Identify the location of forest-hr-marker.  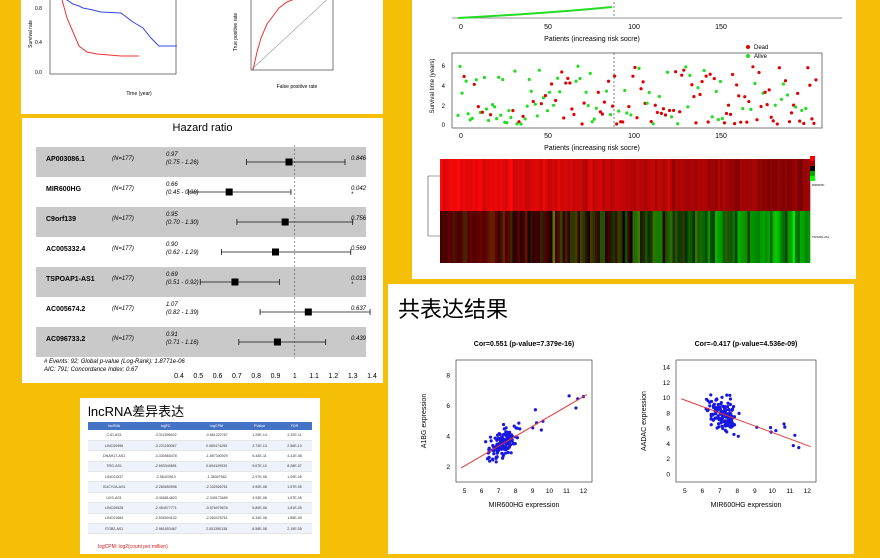
(289, 162).